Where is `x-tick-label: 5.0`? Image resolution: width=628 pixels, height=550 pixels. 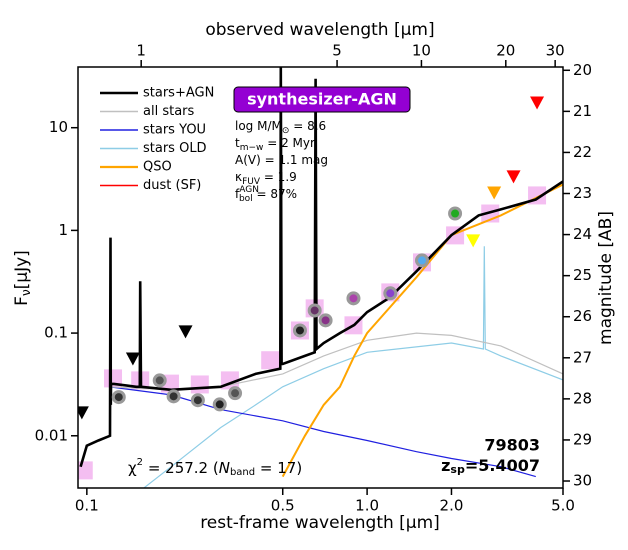 x-tick-label: 5.0 is located at coordinates (563, 506).